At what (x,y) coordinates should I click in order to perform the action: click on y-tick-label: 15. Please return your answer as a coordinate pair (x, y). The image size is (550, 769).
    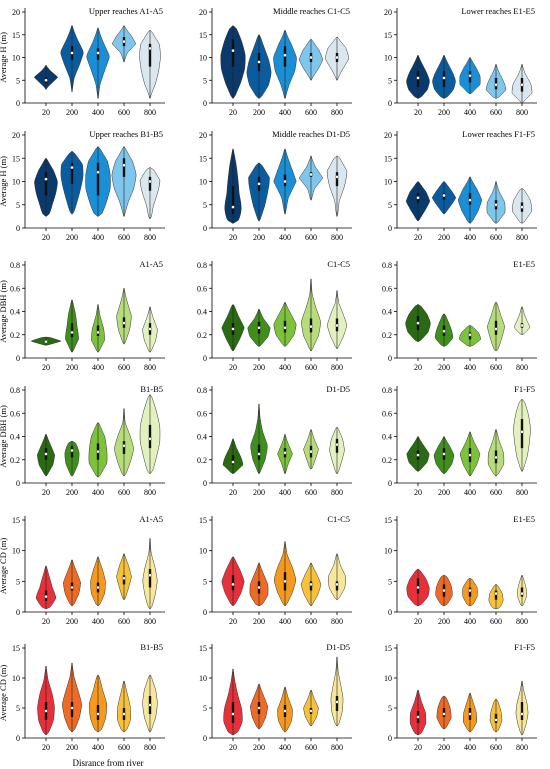
    Looking at the image, I should click on (388, 648).